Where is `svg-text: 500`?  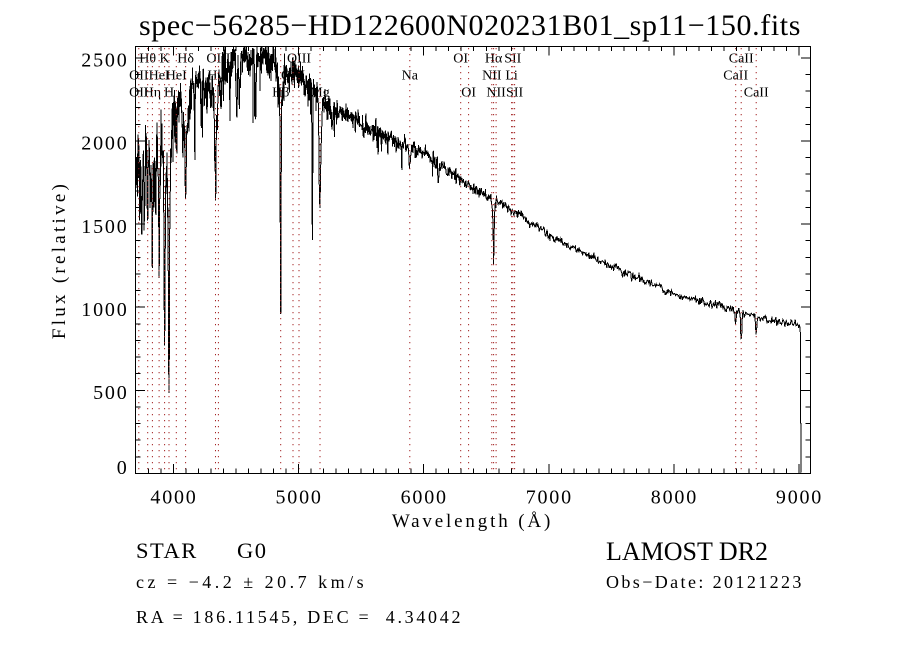
svg-text: 500 is located at coordinates (110, 393).